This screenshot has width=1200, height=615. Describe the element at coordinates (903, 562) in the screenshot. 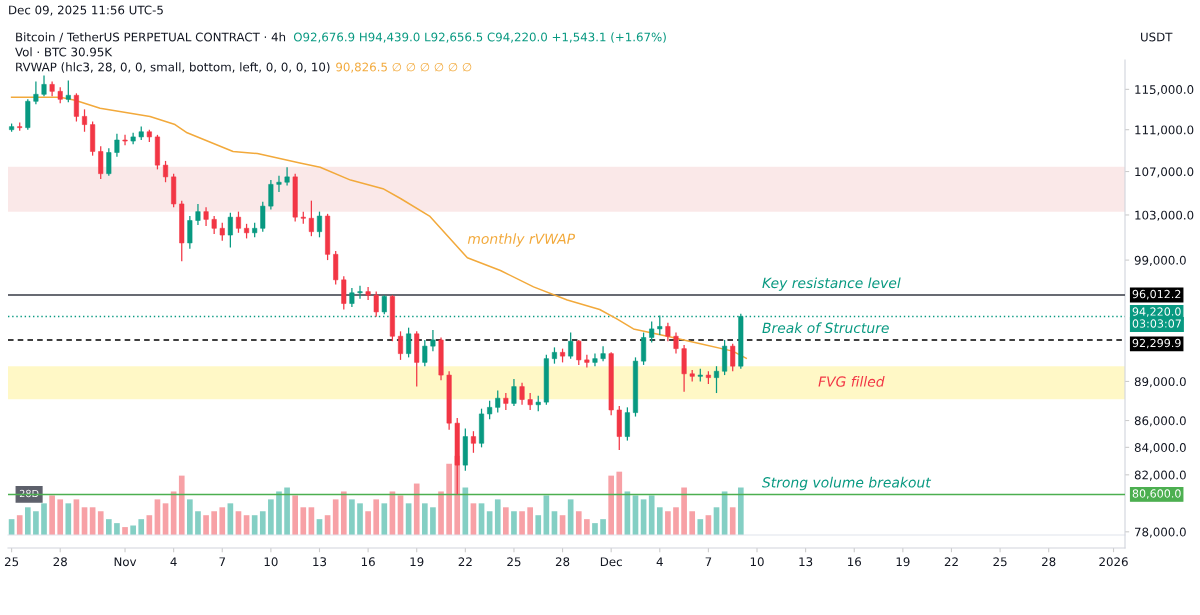

I see `x-tick-label: 19` at that location.